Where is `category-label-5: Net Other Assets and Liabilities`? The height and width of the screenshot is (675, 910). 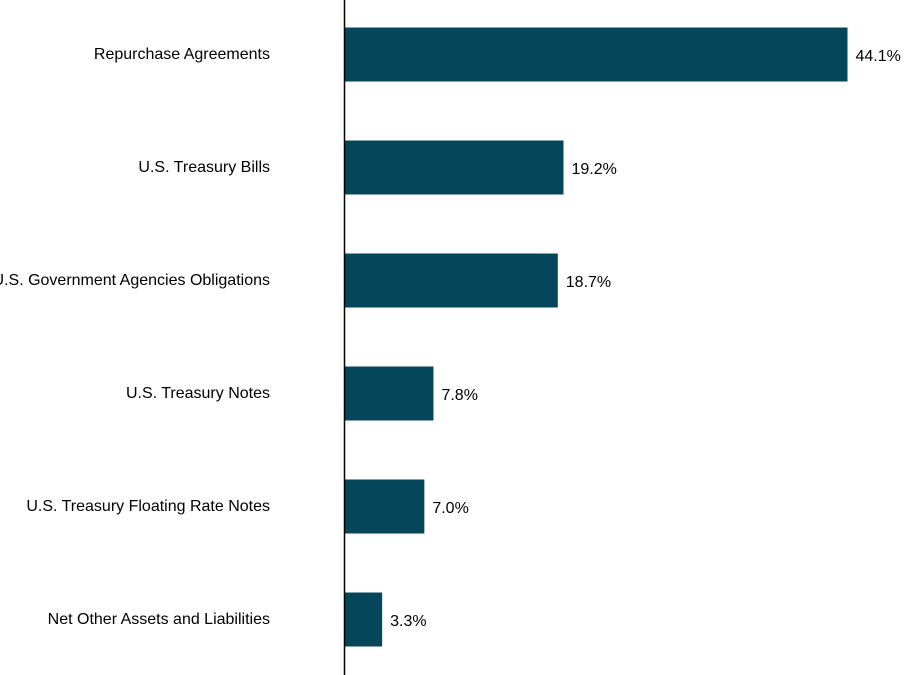
category-label-5: Net Other Assets and Liabilities is located at coordinates (159, 619).